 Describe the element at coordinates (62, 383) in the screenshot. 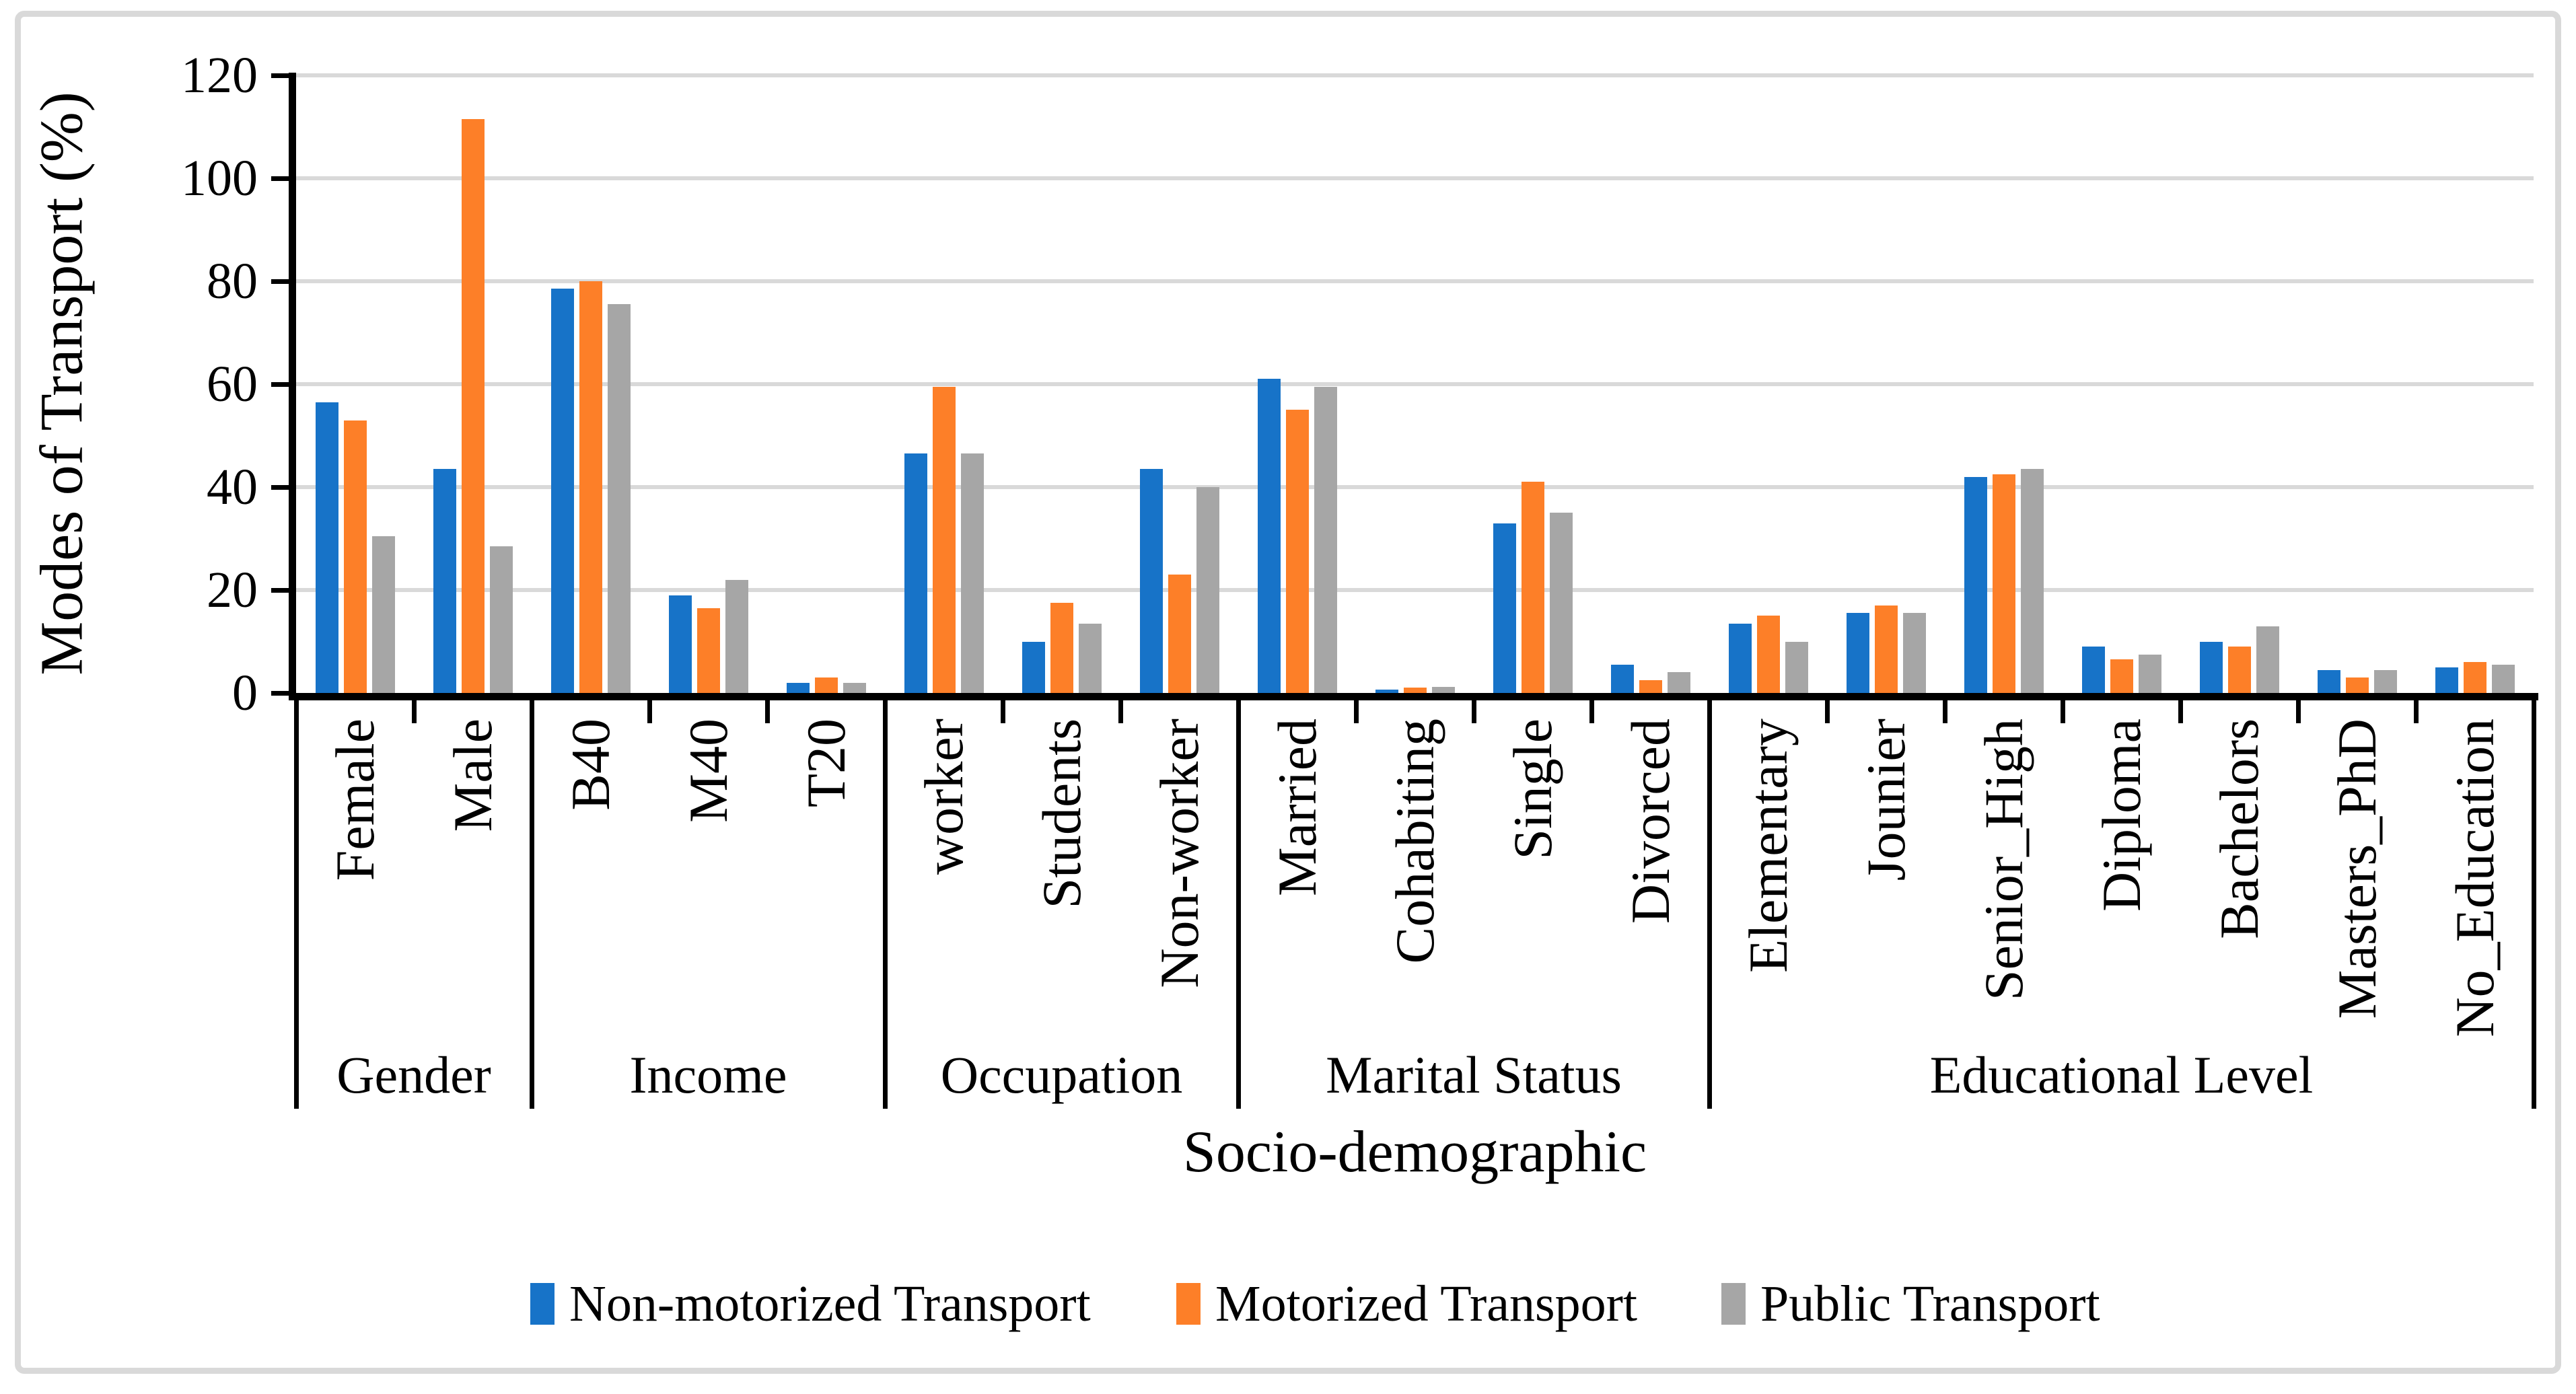

I see `y-axis-title: Modes of Transport (%)` at that location.